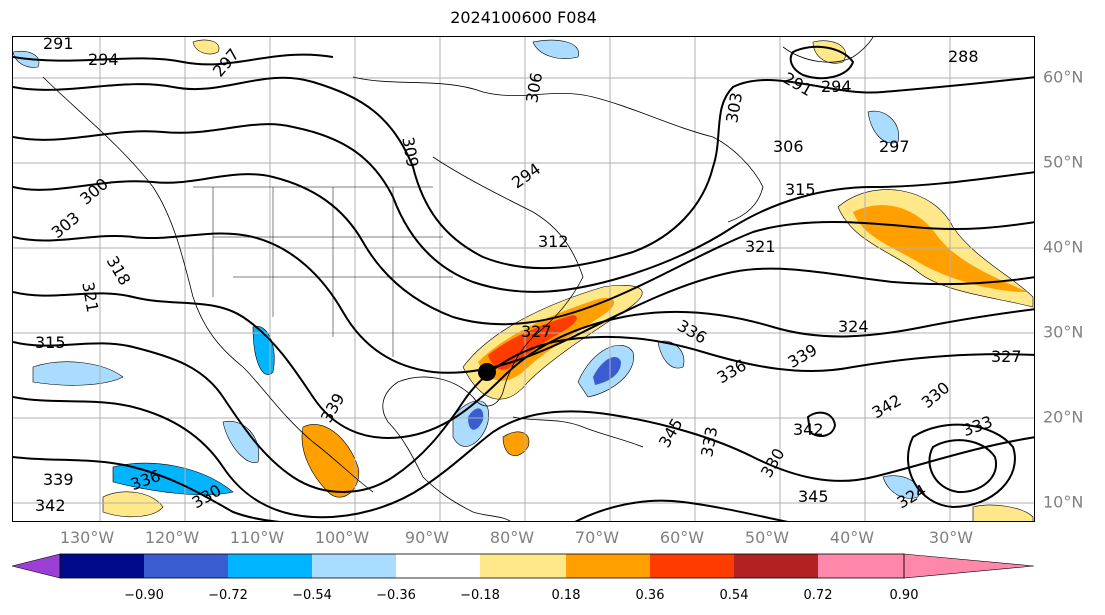 This screenshot has height=615, width=1105. What do you see at coordinates (813, 496) in the screenshot?
I see `contour-label: 345` at bounding box center [813, 496].